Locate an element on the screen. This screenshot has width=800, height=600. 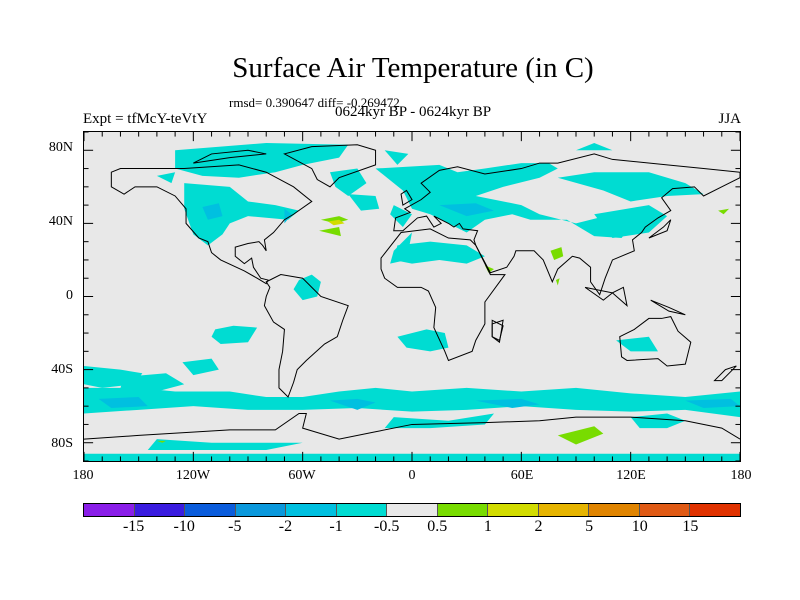
lon-label-60w: 60W is located at coordinates (302, 475).